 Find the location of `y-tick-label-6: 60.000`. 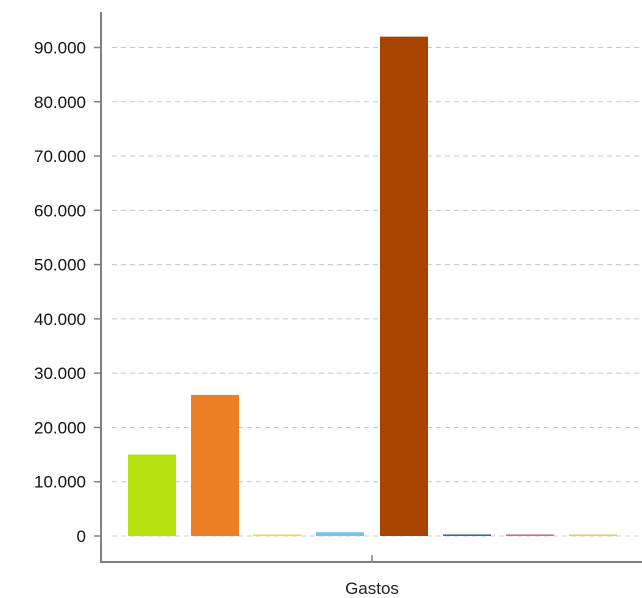

y-tick-label-6: 60.000 is located at coordinates (60, 210).